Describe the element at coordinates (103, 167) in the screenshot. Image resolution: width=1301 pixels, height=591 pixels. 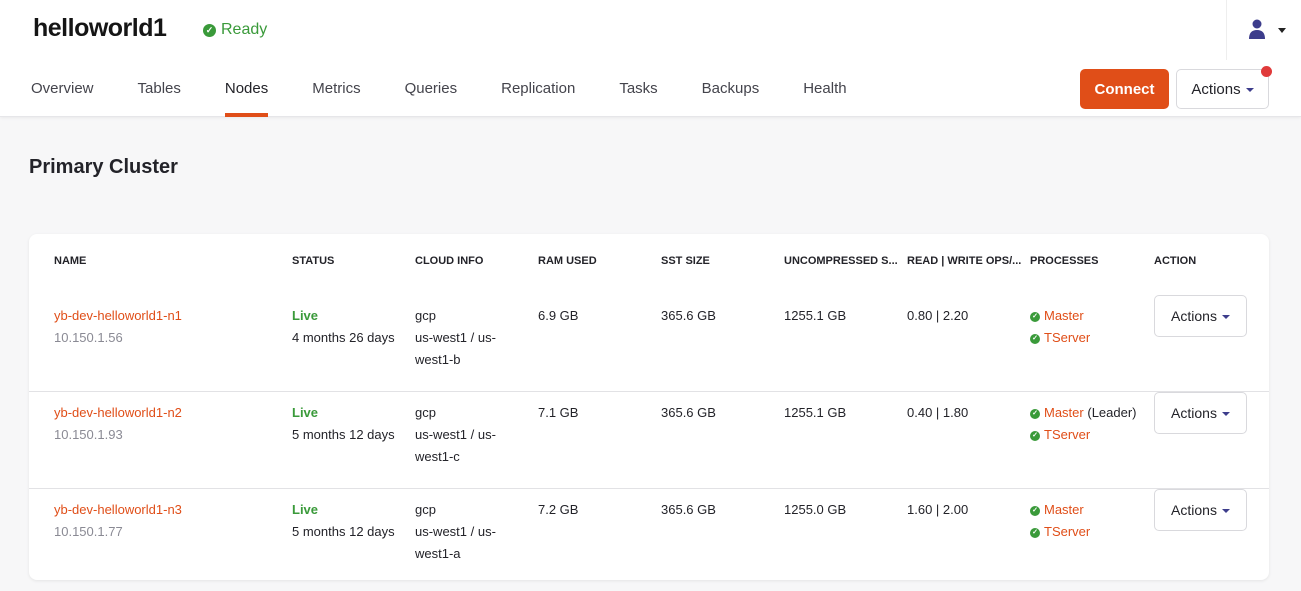
I see `page-title: Primary Cluster` at that location.